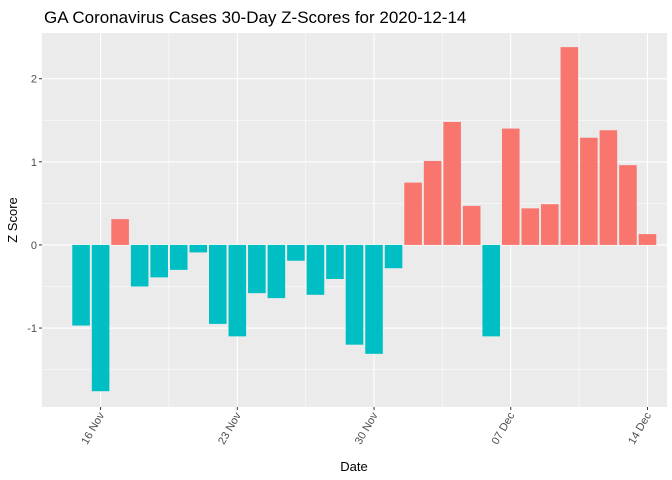 The image size is (672, 480). What do you see at coordinates (34, 246) in the screenshot?
I see `y-tick-label: 0` at bounding box center [34, 246].